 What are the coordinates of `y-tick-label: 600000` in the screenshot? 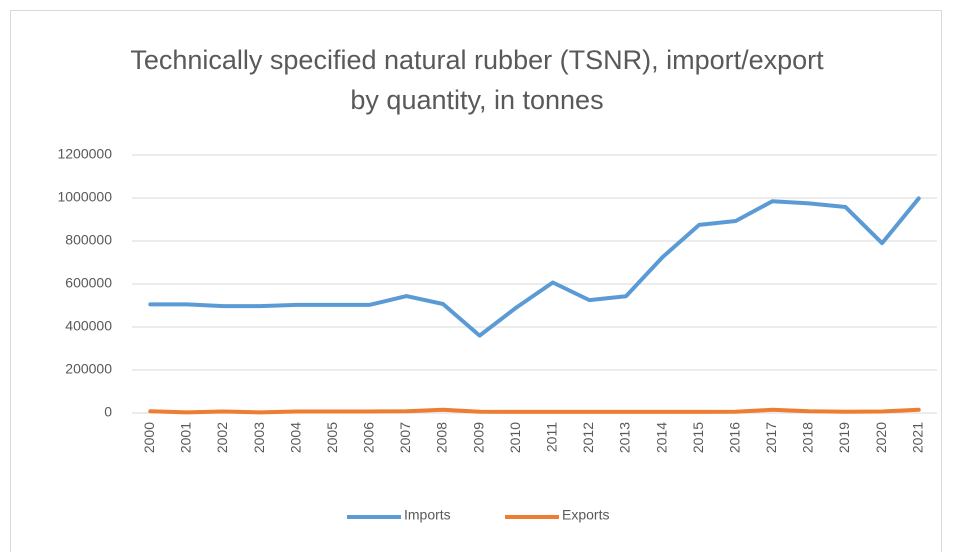 It's located at (88, 283).